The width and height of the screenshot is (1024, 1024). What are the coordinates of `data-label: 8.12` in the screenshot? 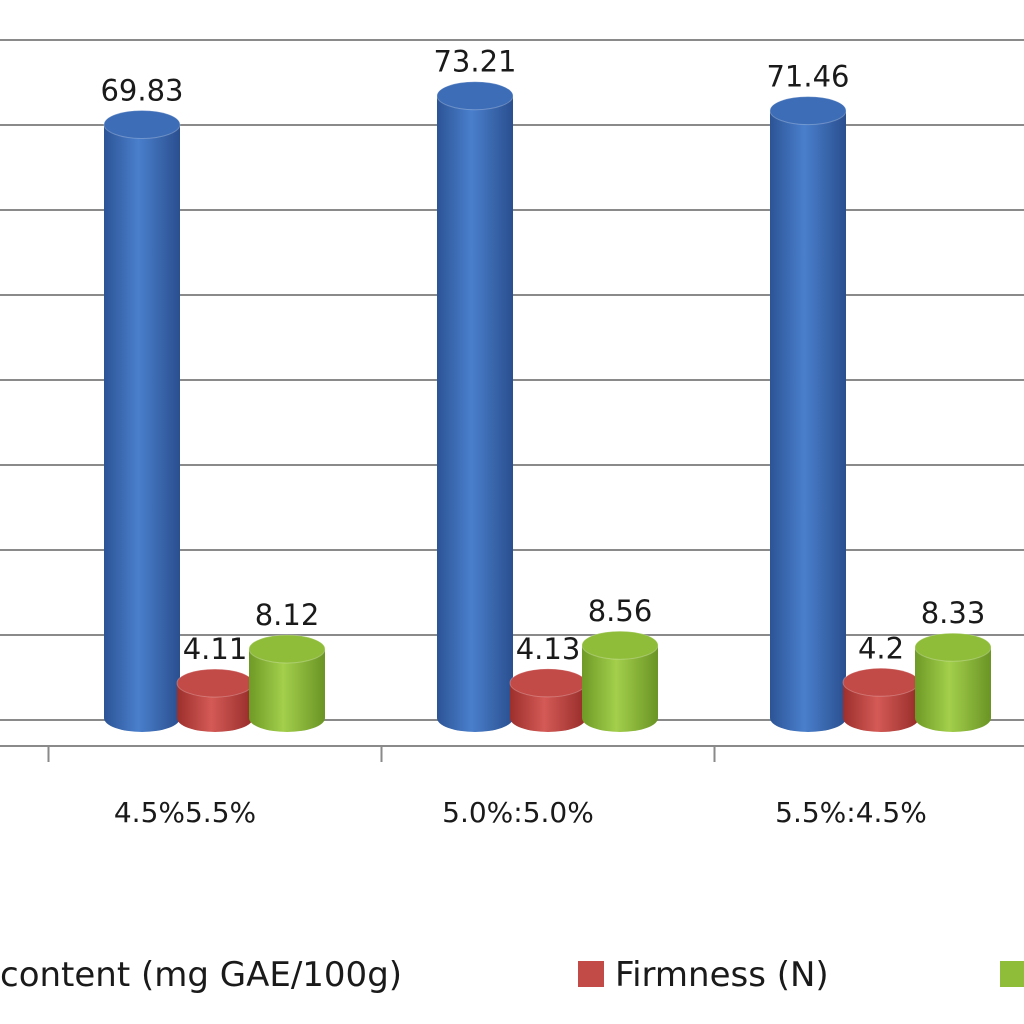 It's located at (287, 615).